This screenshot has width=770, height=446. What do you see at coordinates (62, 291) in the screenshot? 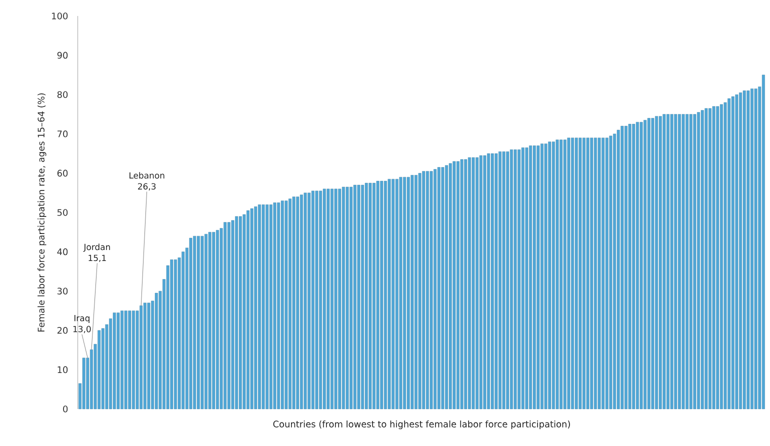
I see `y-tick-label: 30` at bounding box center [62, 291].